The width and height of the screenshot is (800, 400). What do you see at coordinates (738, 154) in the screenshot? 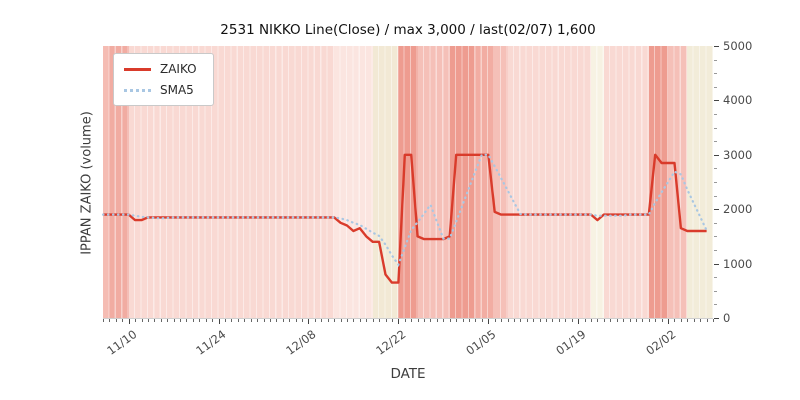
I see `y-tick-label: 3000` at bounding box center [738, 154].